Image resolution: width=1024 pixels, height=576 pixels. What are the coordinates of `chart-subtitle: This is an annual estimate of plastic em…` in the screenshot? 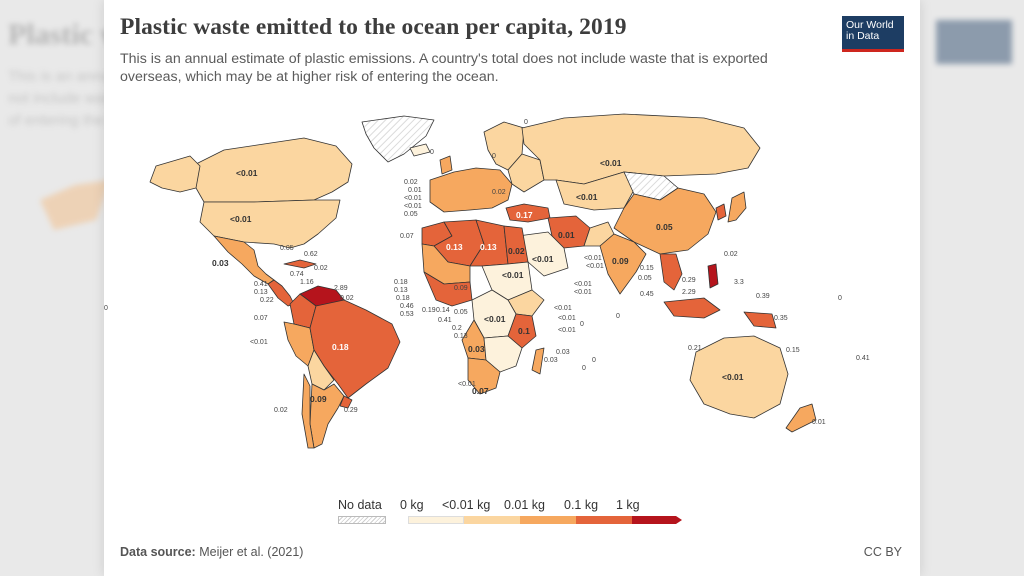 It's located at (444, 68).